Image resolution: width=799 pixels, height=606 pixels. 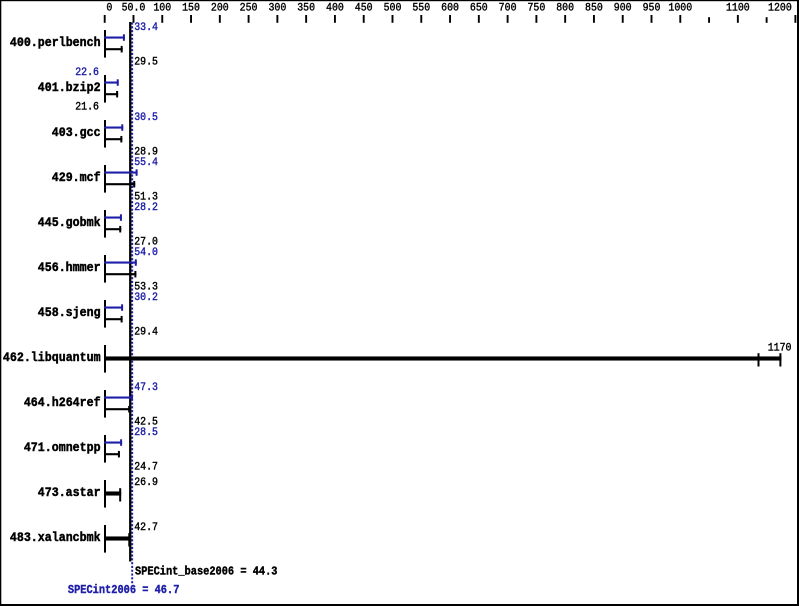 I want to click on svg-text: 0, so click(x=109, y=9).